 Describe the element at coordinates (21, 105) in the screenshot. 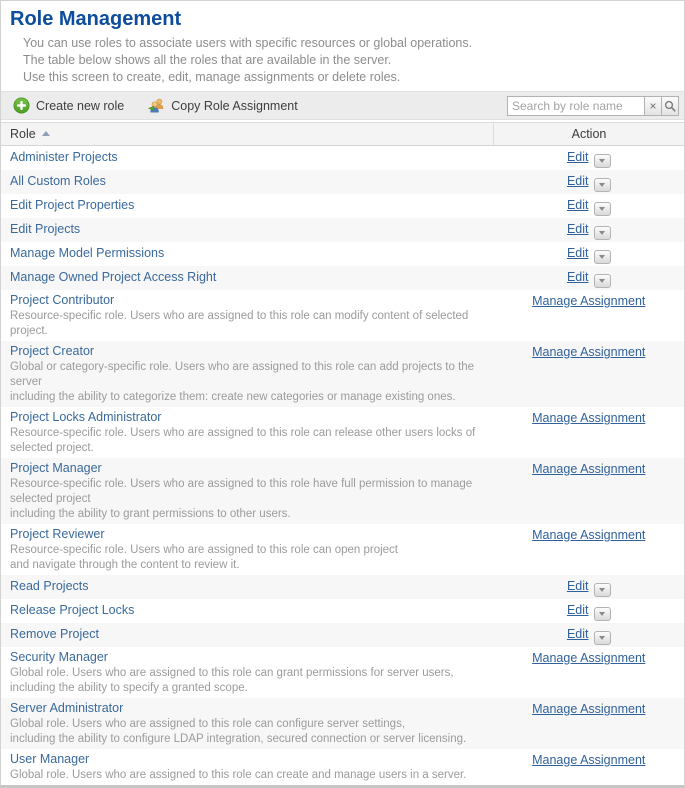

I see `plus-circle-icon` at that location.